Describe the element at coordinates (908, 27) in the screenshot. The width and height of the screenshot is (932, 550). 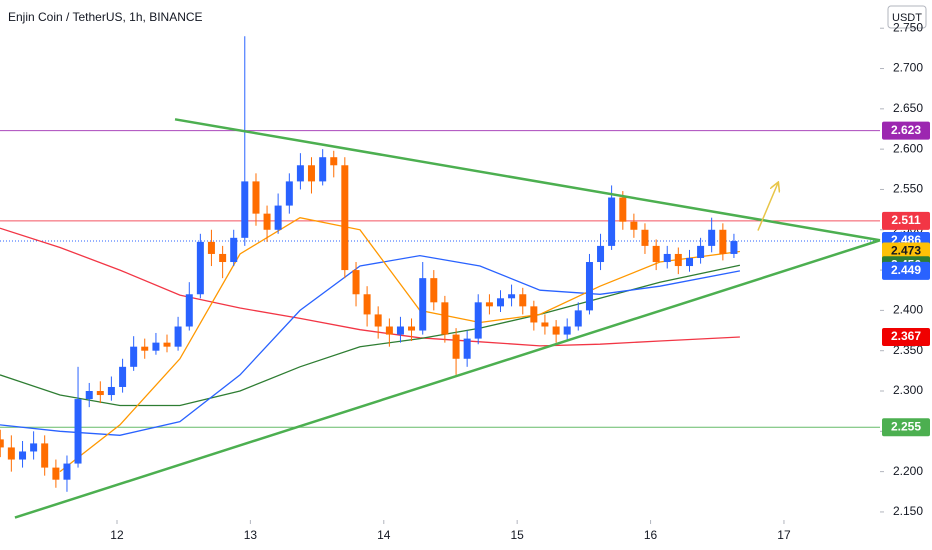
I see `y-tick-label: 2.750` at that location.